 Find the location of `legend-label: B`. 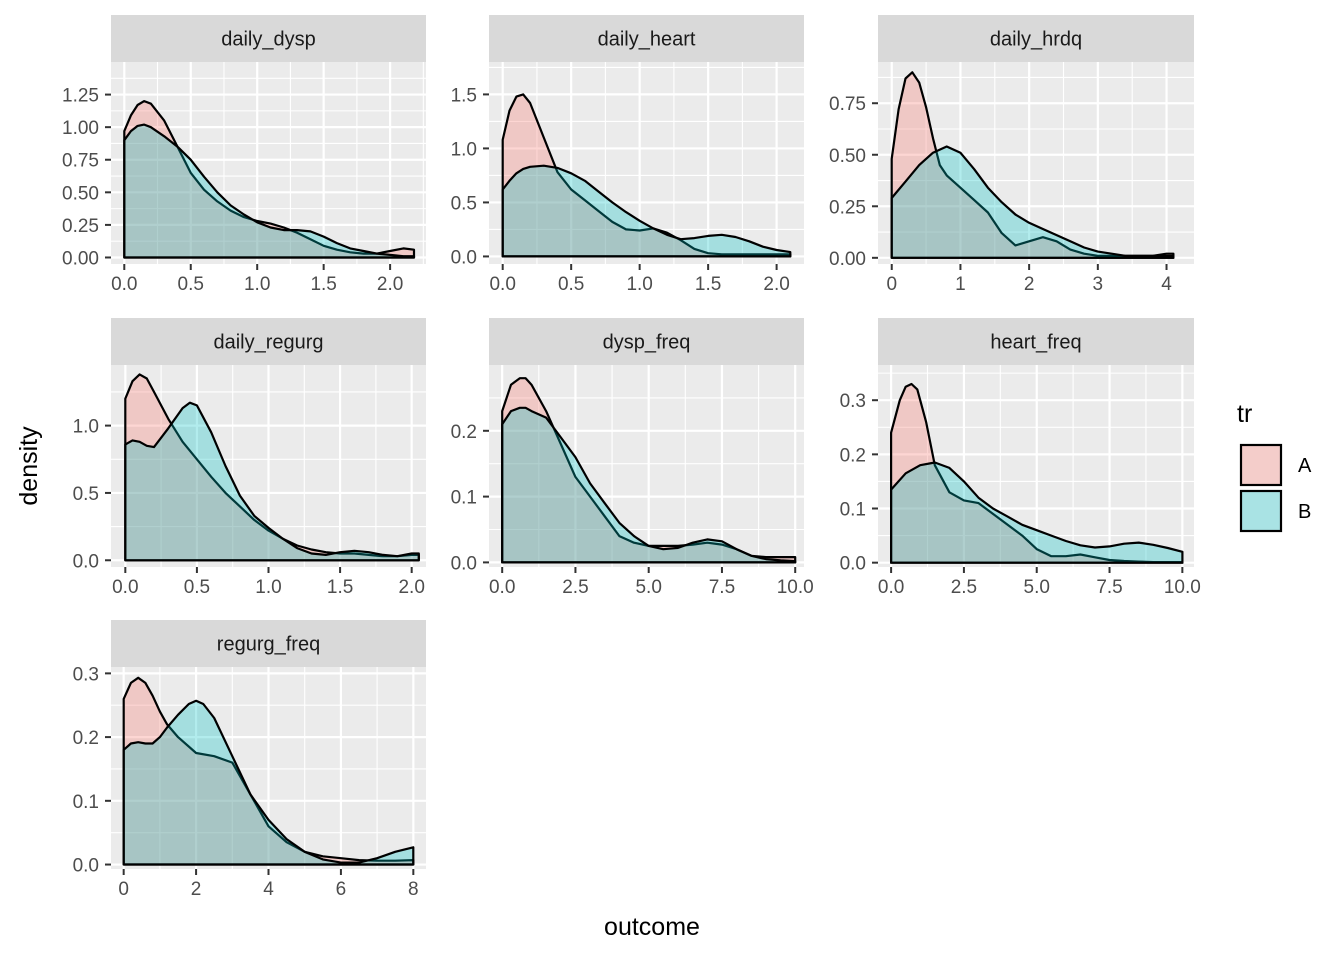

legend-label: B is located at coordinates (1304, 512).